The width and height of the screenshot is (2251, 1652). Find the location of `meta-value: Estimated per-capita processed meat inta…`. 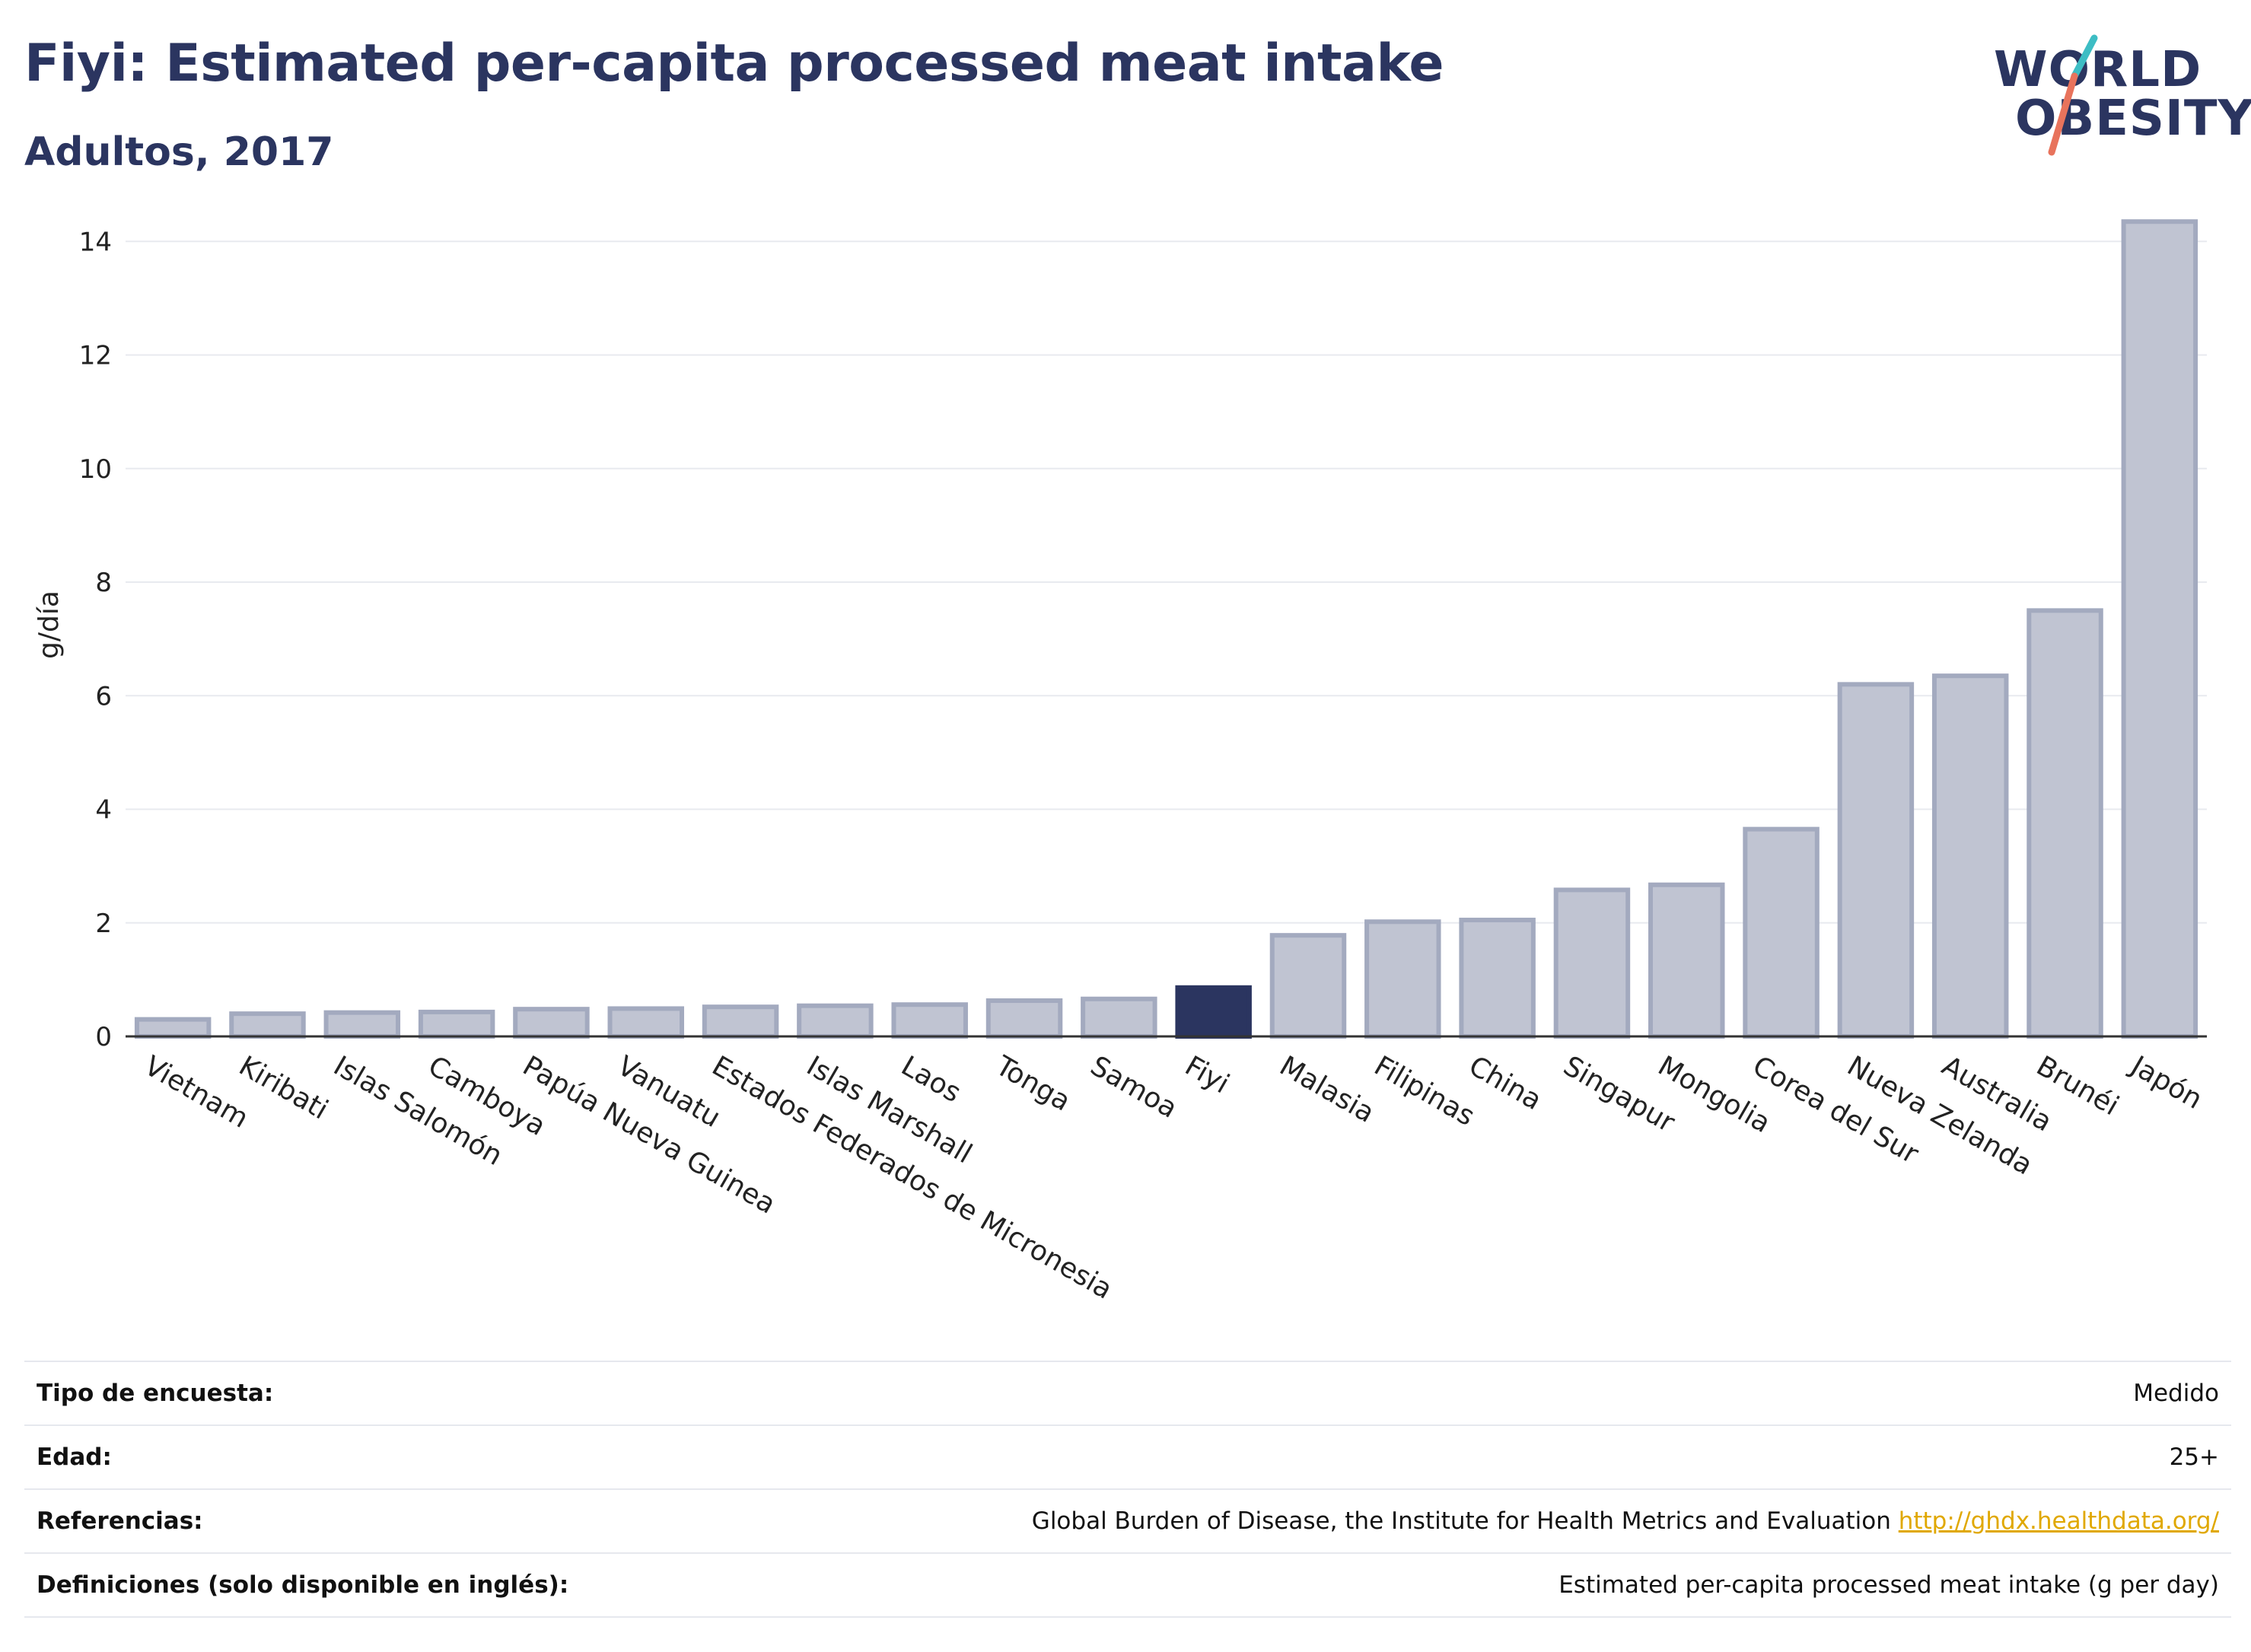

meta-value: Estimated per-capita processed meat inta… is located at coordinates (1889, 1585).